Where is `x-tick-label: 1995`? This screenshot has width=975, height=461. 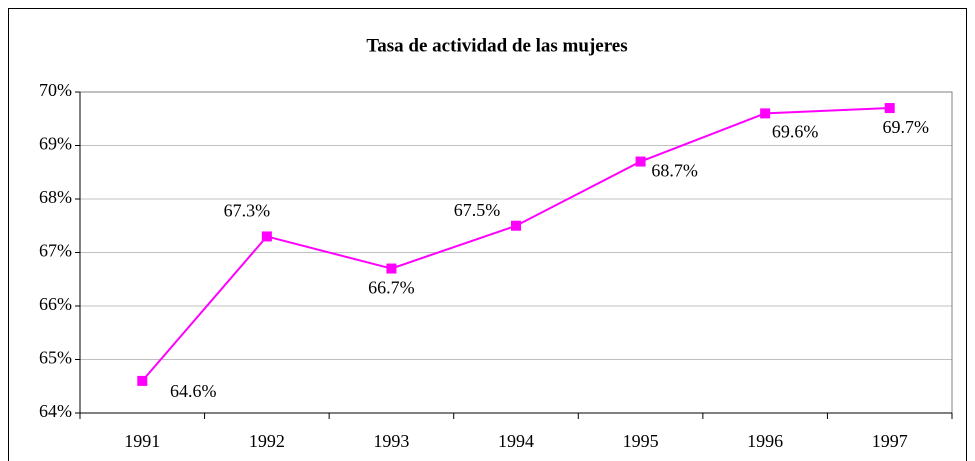
x-tick-label: 1995 is located at coordinates (641, 441).